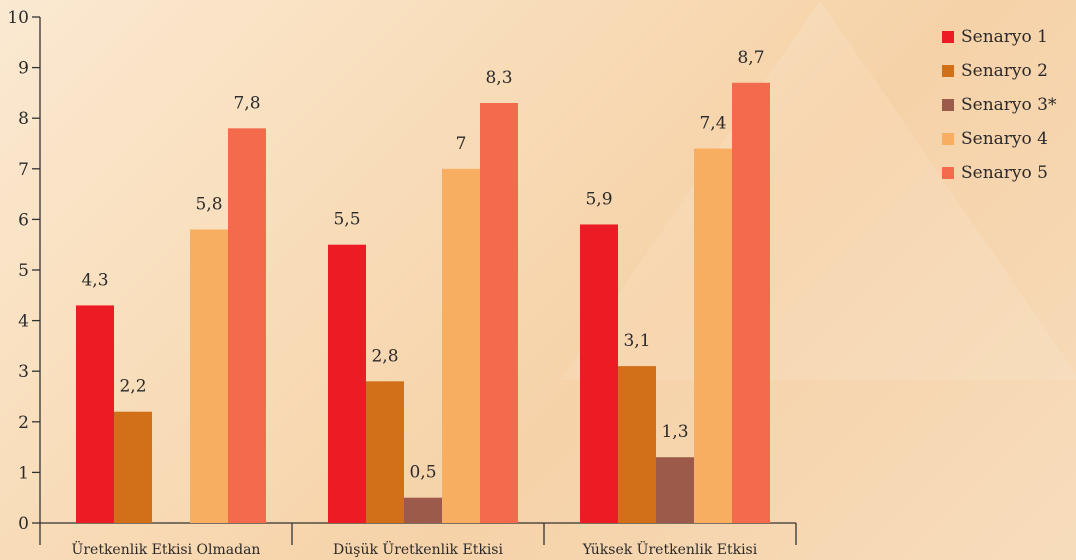 The height and width of the screenshot is (560, 1076). What do you see at coordinates (750, 58) in the screenshot?
I see `data-label: 8,7` at bounding box center [750, 58].